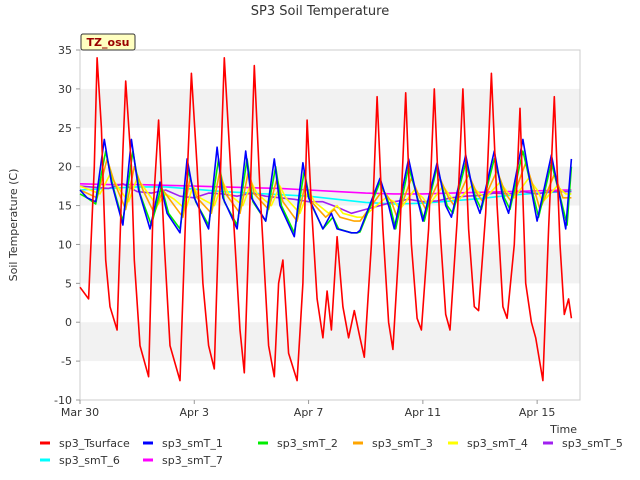  What do you see at coordinates (94, 443) in the screenshot?
I see `legend-label: sp3_Tsurface` at bounding box center [94, 443].